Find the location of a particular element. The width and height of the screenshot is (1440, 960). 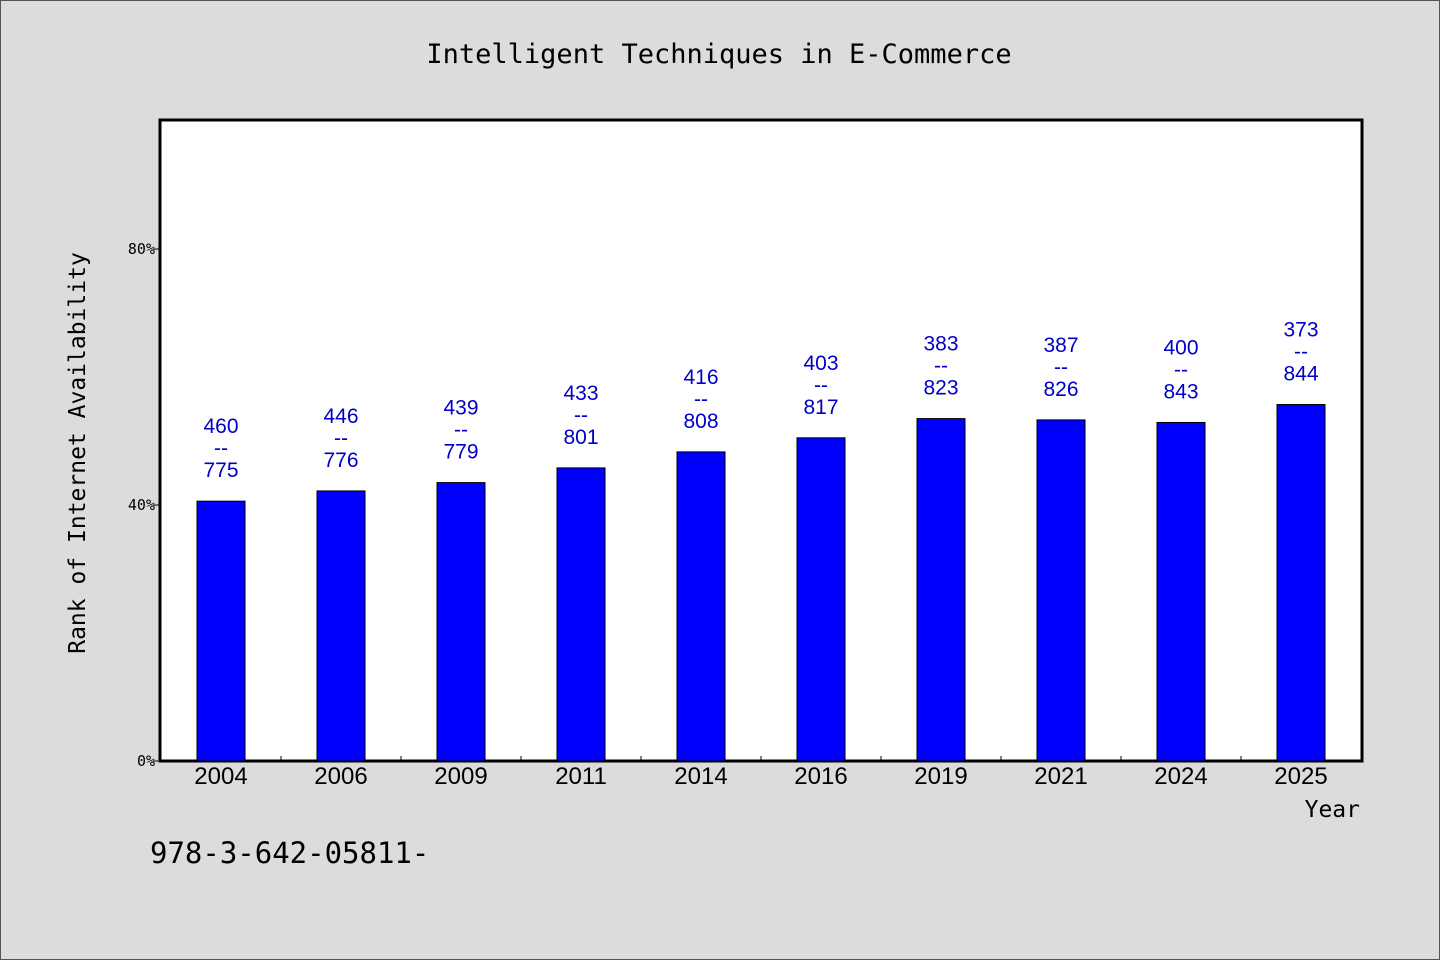

data-label-2011: 801 is located at coordinates (580, 437).